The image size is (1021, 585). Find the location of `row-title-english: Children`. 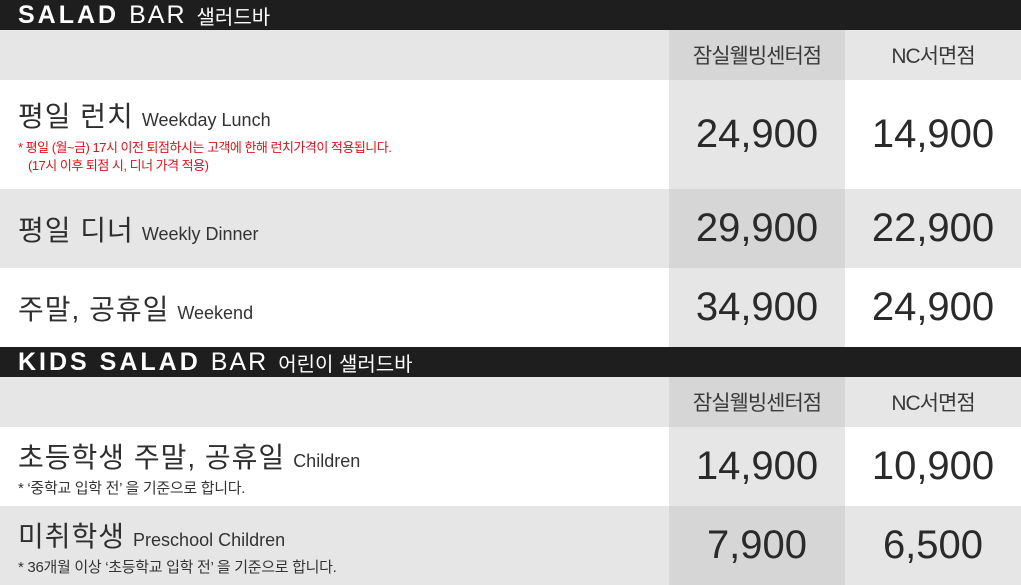

row-title-english: Children is located at coordinates (327, 460).